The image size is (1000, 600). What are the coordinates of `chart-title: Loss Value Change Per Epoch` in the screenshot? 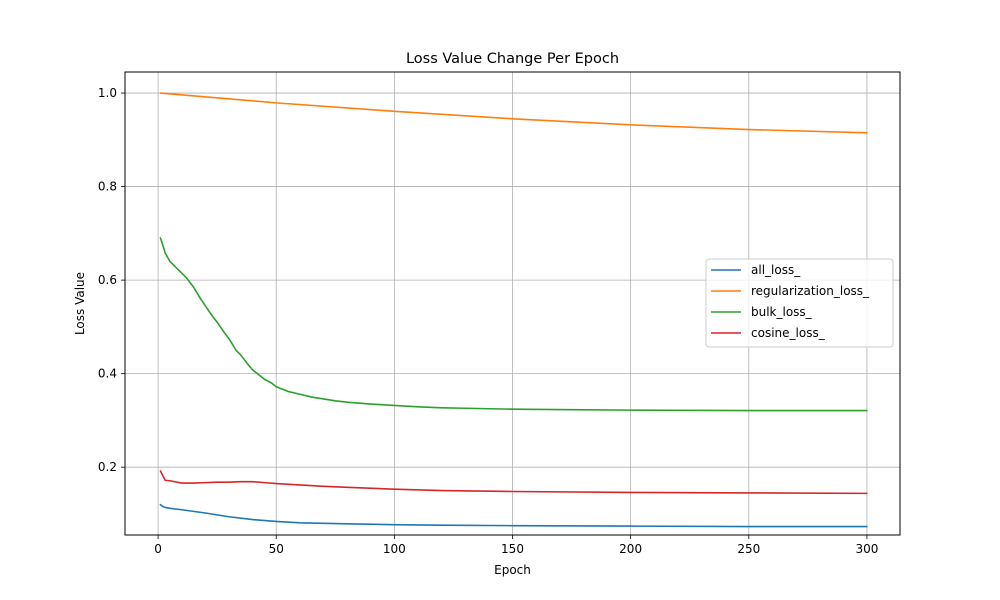 It's located at (512, 59).